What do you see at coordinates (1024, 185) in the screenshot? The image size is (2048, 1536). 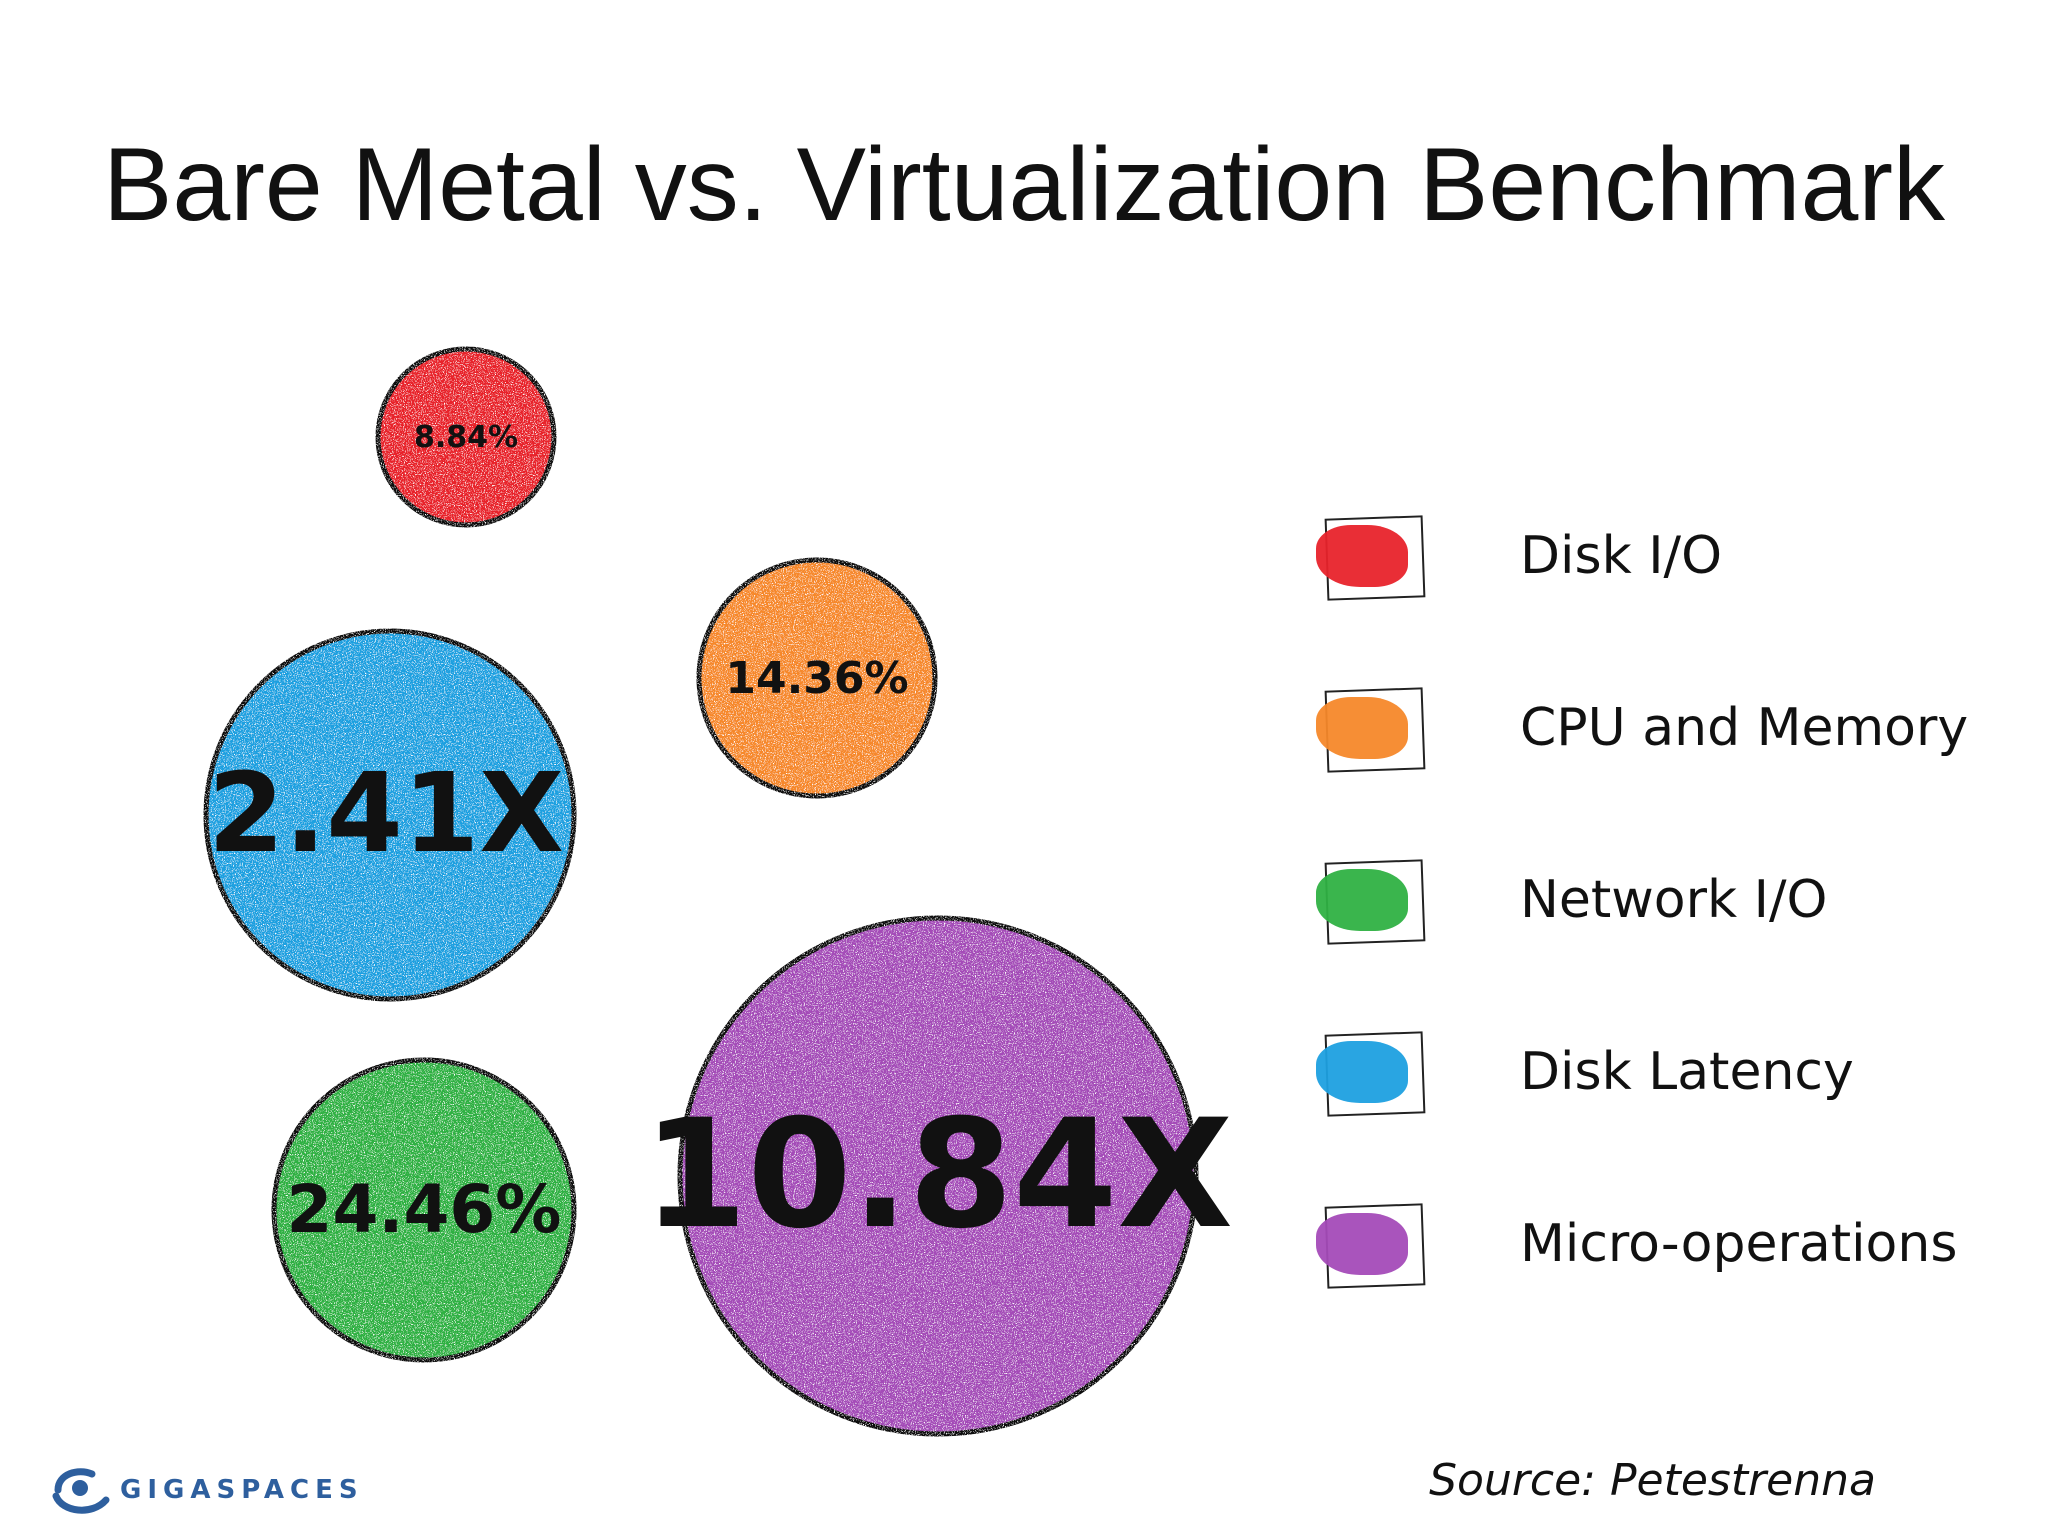 I see `slide-title: Bare Metal vs. Virtualization Benchmark` at bounding box center [1024, 185].